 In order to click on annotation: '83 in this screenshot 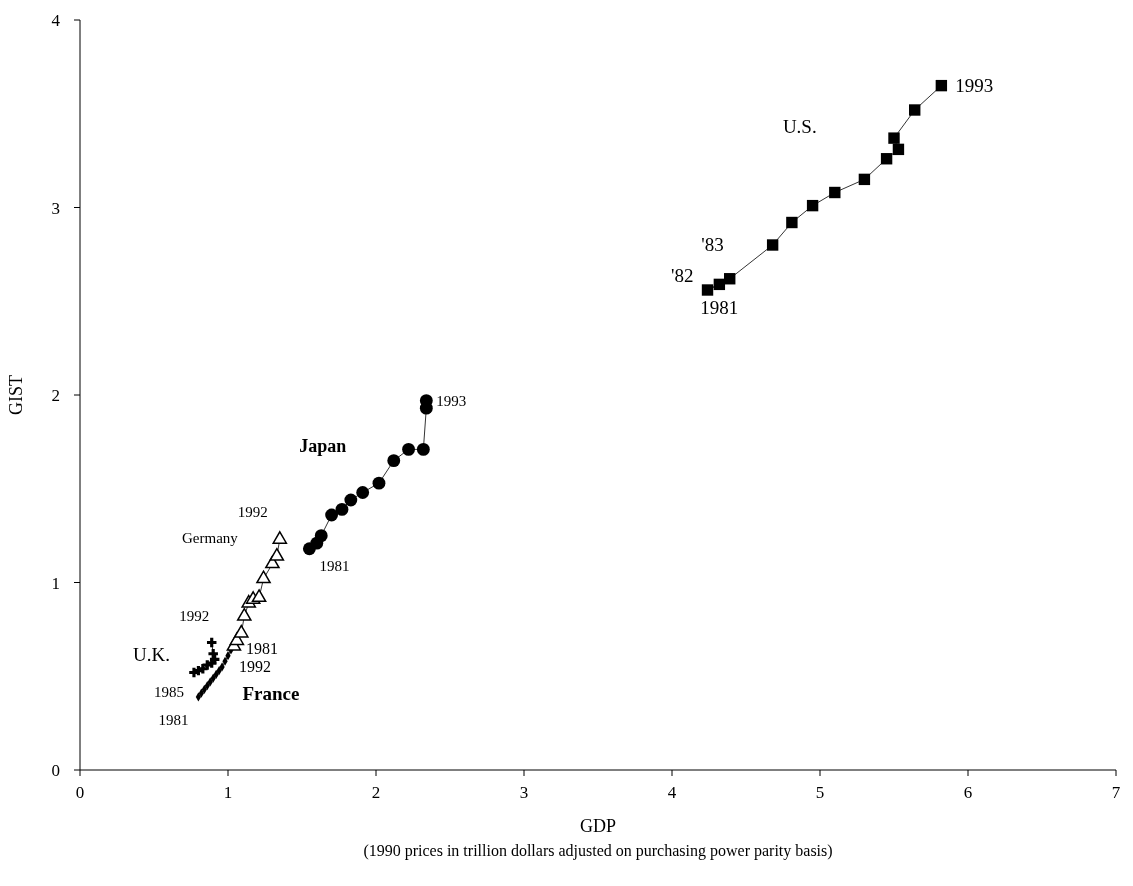, I will do `click(712, 244)`.